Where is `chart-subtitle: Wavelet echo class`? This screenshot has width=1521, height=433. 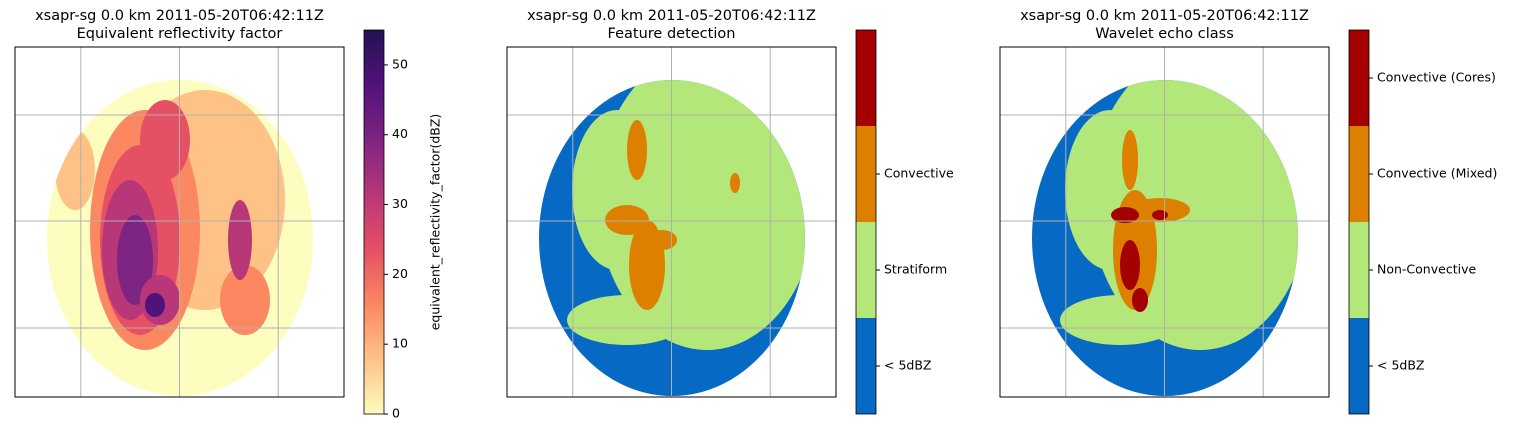
chart-subtitle: Wavelet echo class is located at coordinates (1164, 34).